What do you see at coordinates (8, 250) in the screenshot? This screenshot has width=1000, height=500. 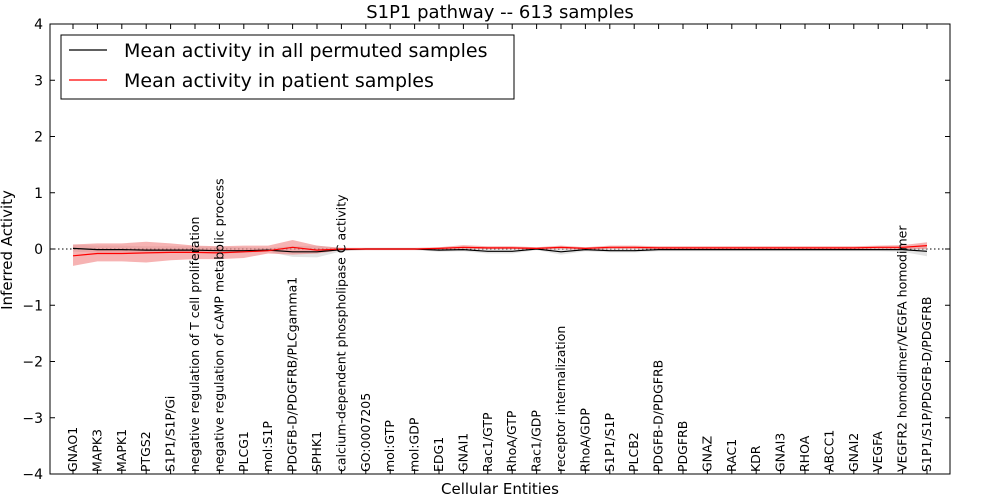 I see `y-axis-label: Inferred Activity` at bounding box center [8, 250].